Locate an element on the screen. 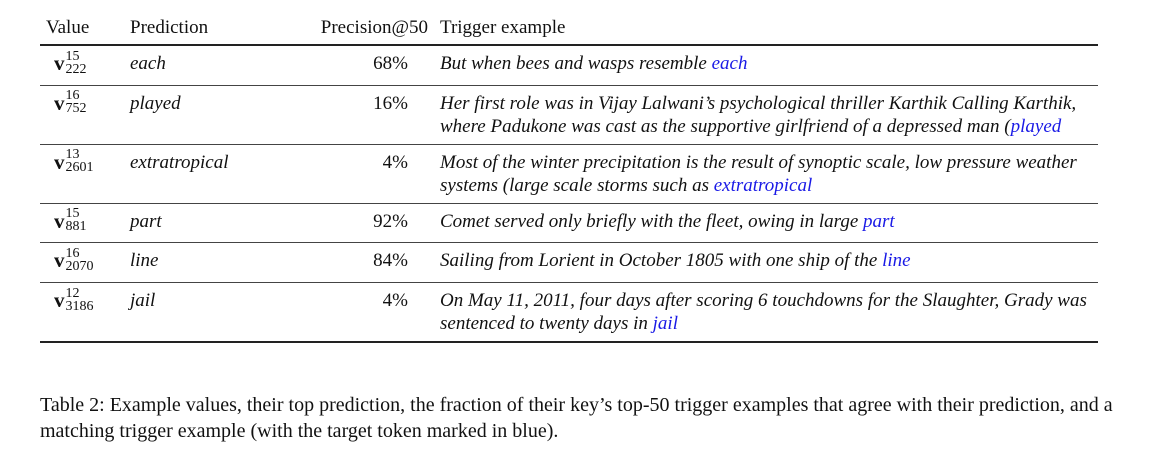  value-scripts: 12 3186 is located at coordinates (79, 299).